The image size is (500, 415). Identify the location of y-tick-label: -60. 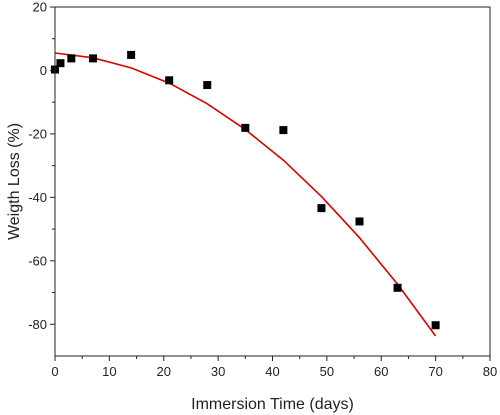
(37, 260).